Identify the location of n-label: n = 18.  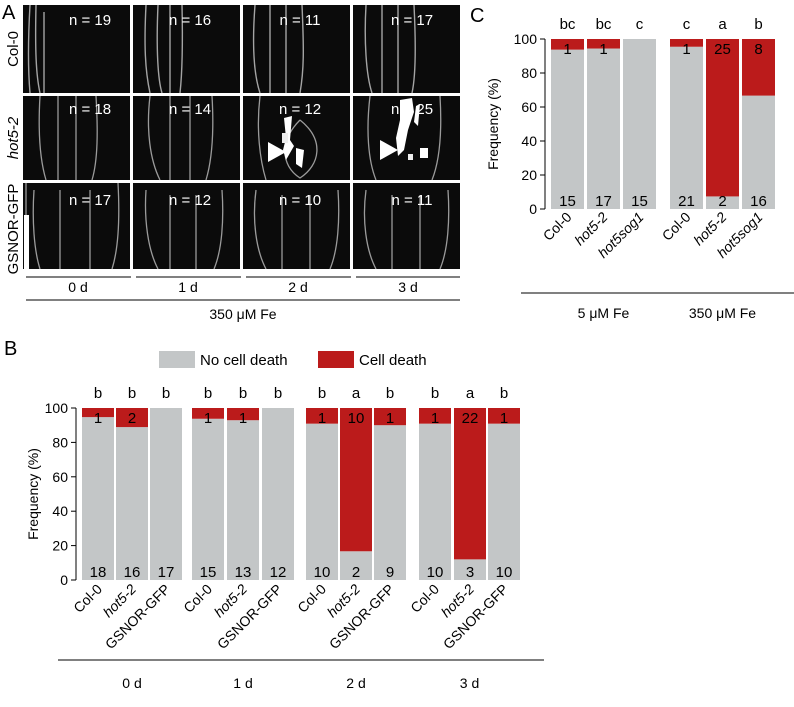
(90, 109).